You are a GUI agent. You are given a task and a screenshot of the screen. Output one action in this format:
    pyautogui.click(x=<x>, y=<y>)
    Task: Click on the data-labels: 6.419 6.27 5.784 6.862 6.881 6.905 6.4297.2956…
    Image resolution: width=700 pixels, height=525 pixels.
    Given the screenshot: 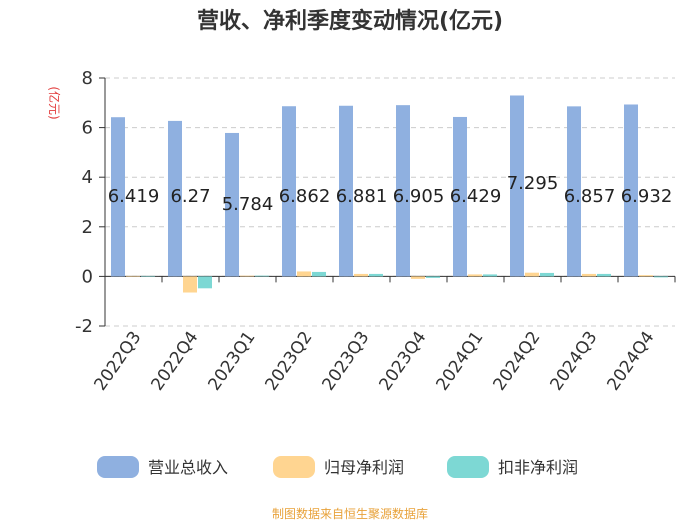 What is the action you would take?
    pyautogui.click(x=390, y=194)
    